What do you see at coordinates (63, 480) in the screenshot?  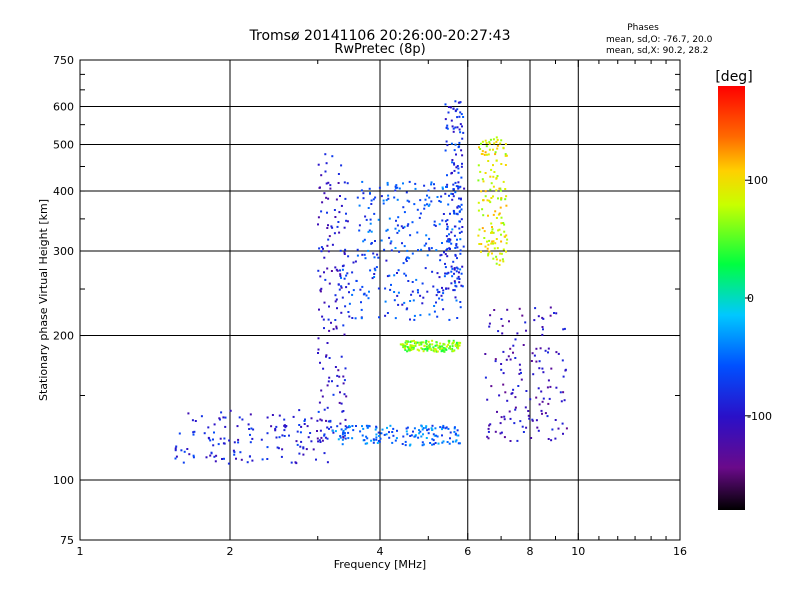 I see `y-tick-label: 100` at bounding box center [63, 480].